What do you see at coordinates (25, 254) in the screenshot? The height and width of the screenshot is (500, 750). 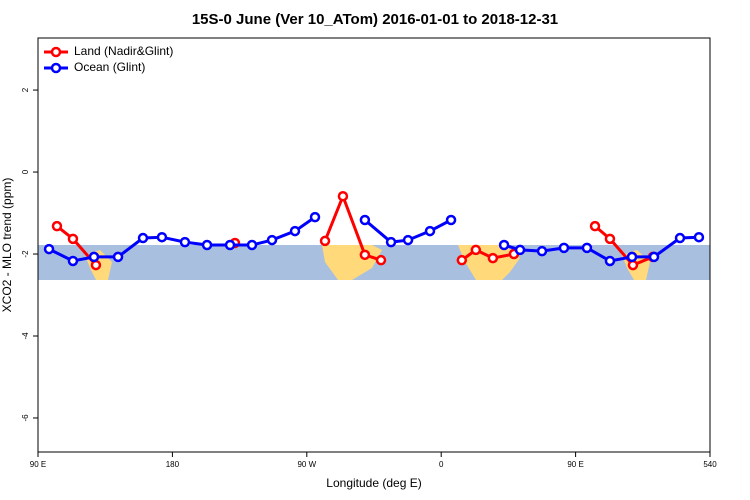 I see `y-tick-label: -2` at bounding box center [25, 254].